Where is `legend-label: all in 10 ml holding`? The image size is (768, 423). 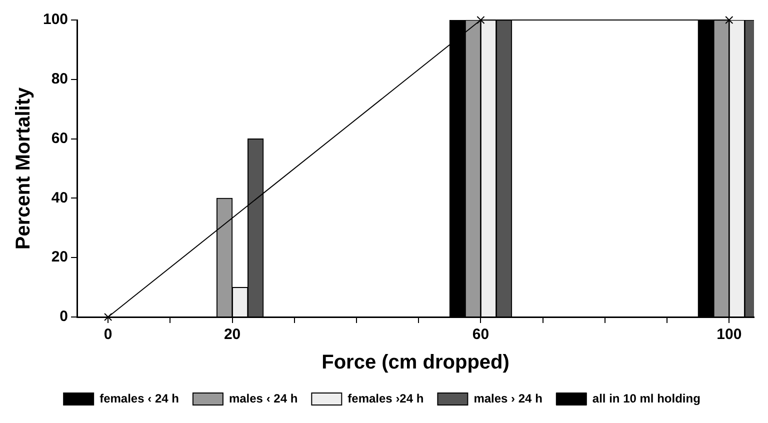
legend-label: all in 10 ml holding is located at coordinates (646, 398).